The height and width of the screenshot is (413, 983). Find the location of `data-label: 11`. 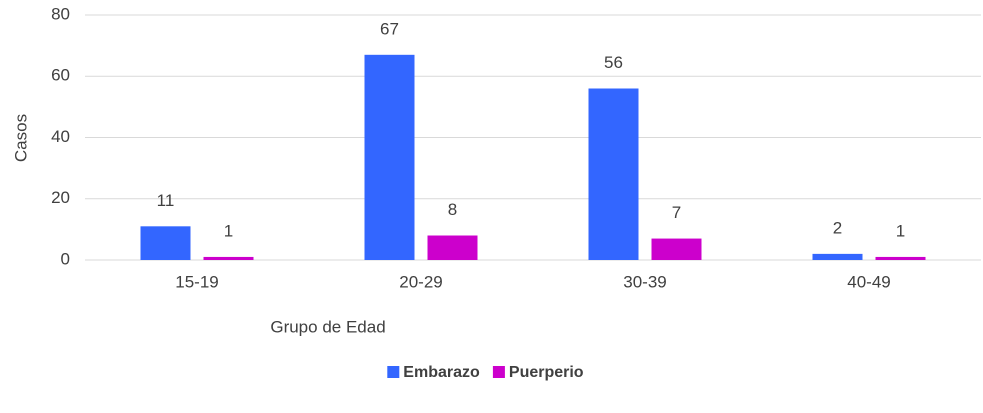

data-label: 11 is located at coordinates (166, 200).